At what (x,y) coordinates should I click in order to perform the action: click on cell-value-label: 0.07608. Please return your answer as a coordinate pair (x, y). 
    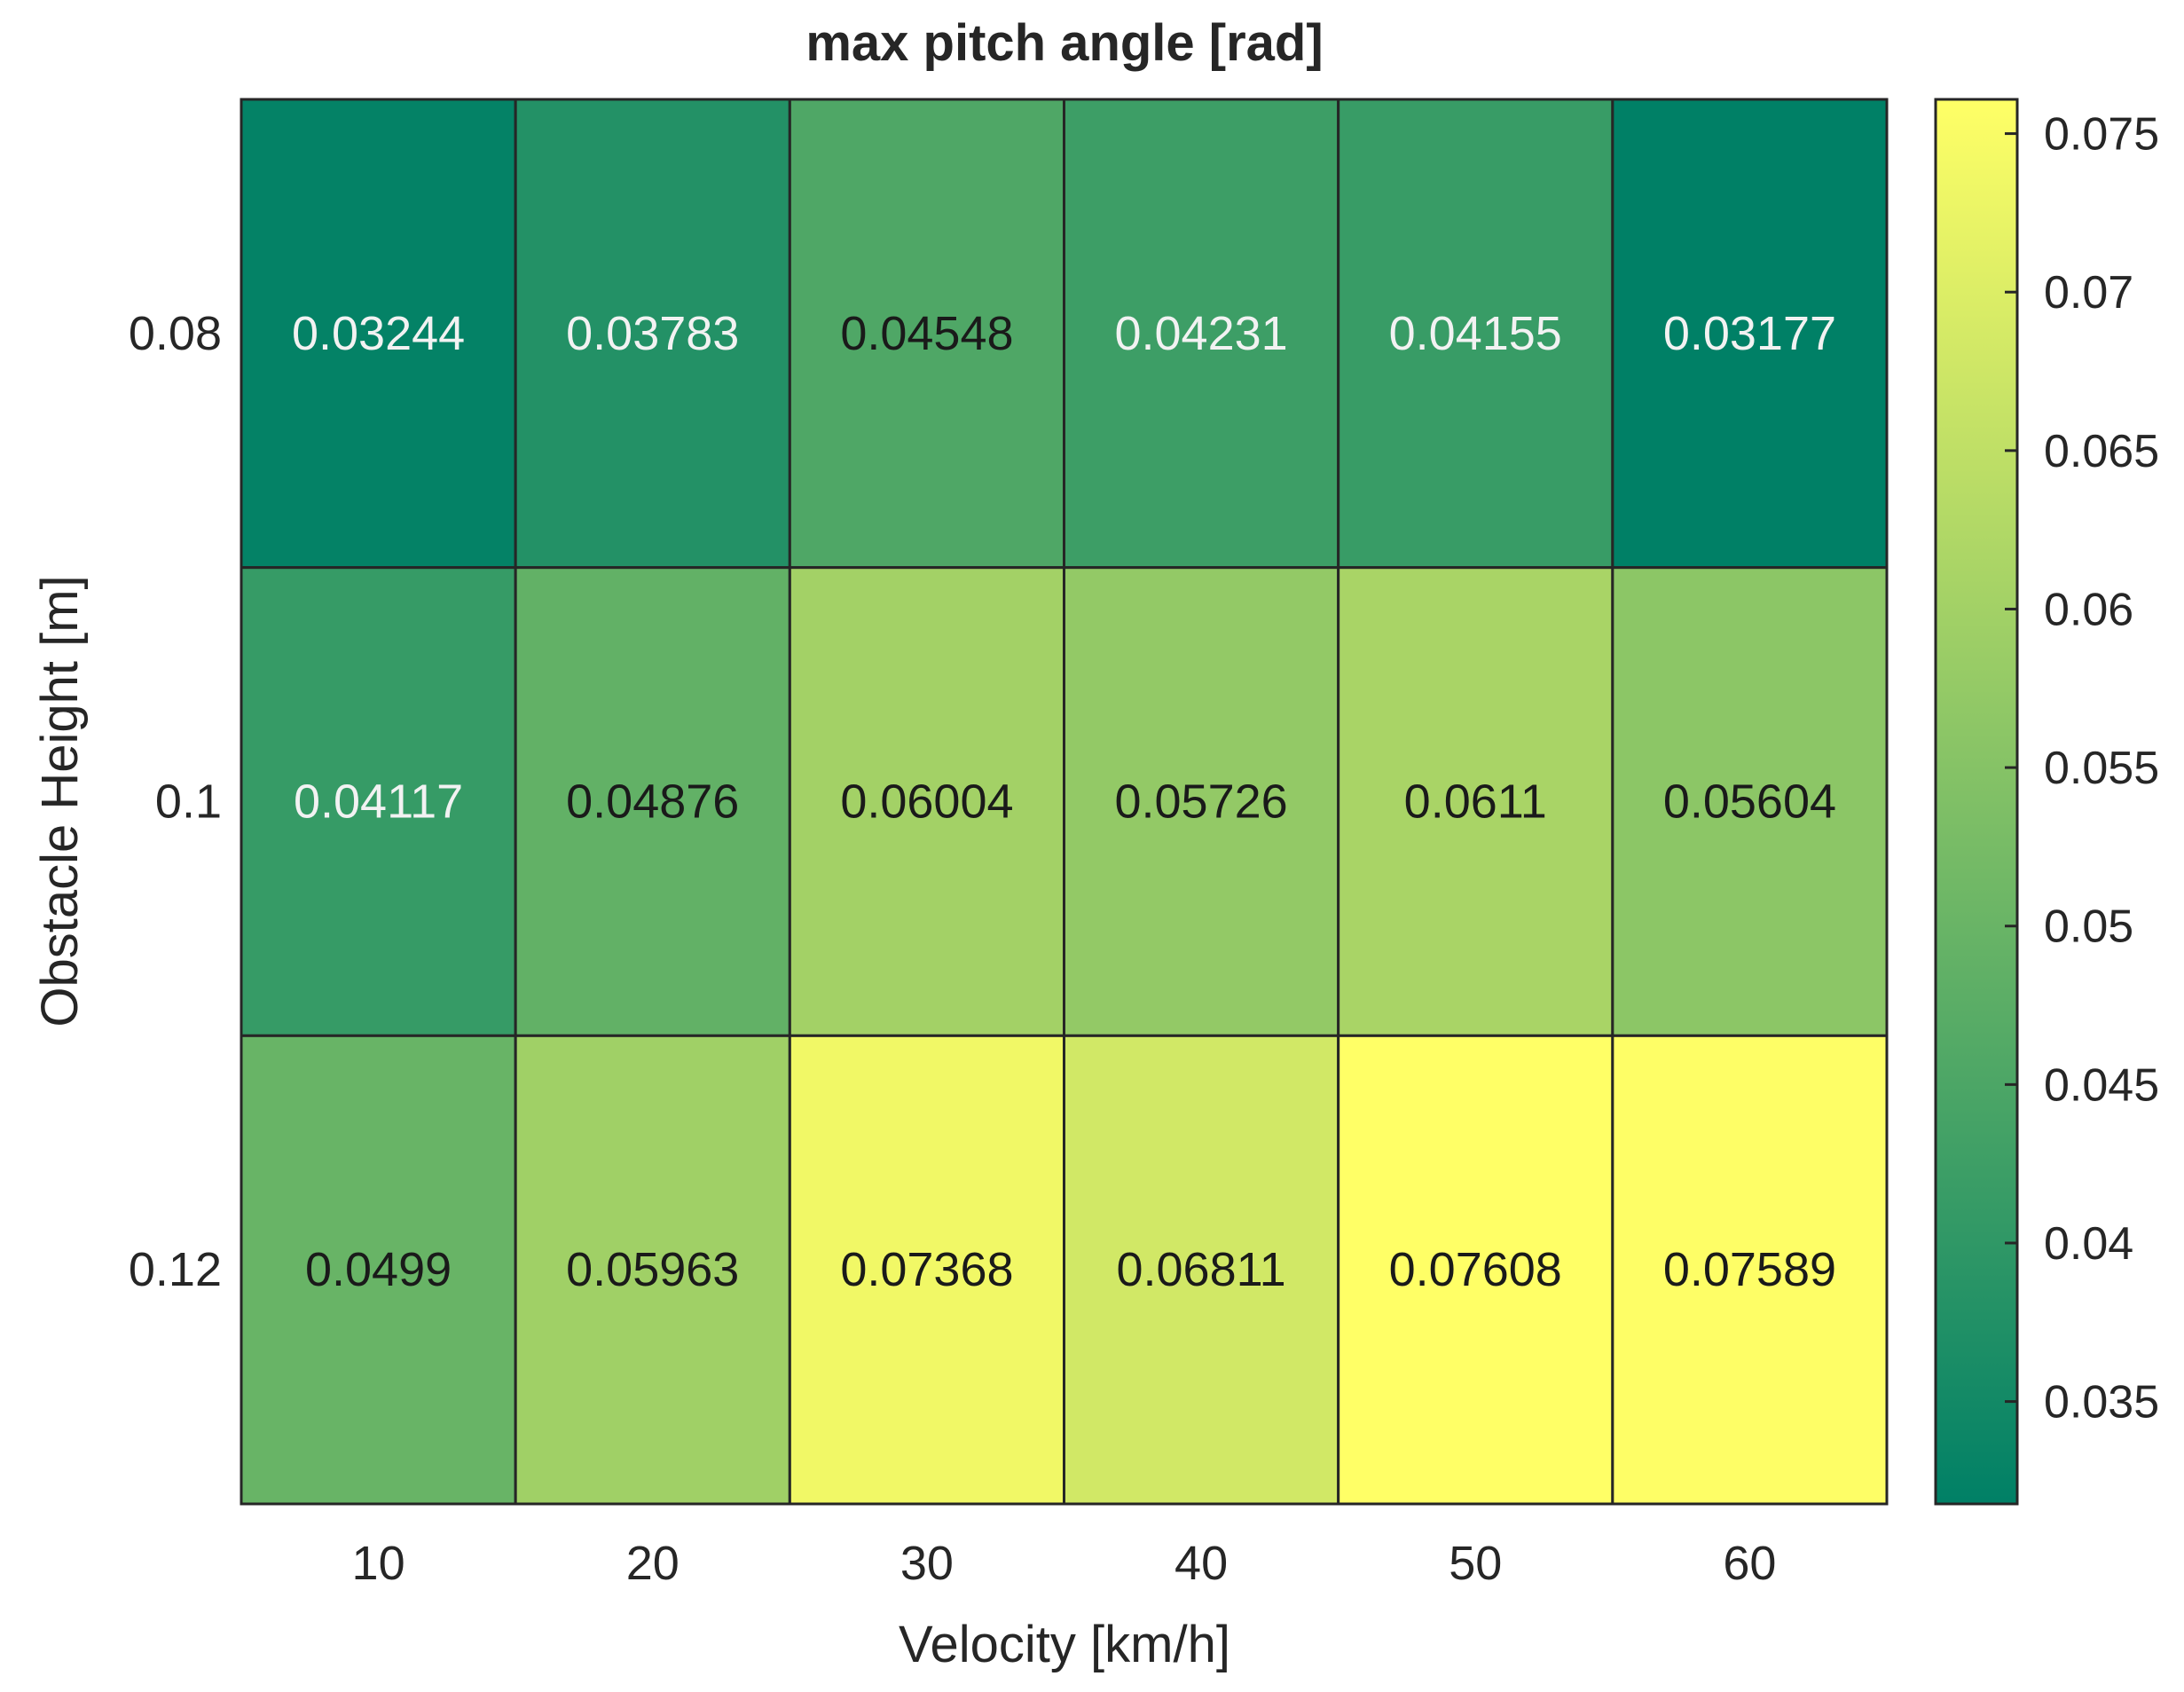
    Looking at the image, I should click on (1475, 1269).